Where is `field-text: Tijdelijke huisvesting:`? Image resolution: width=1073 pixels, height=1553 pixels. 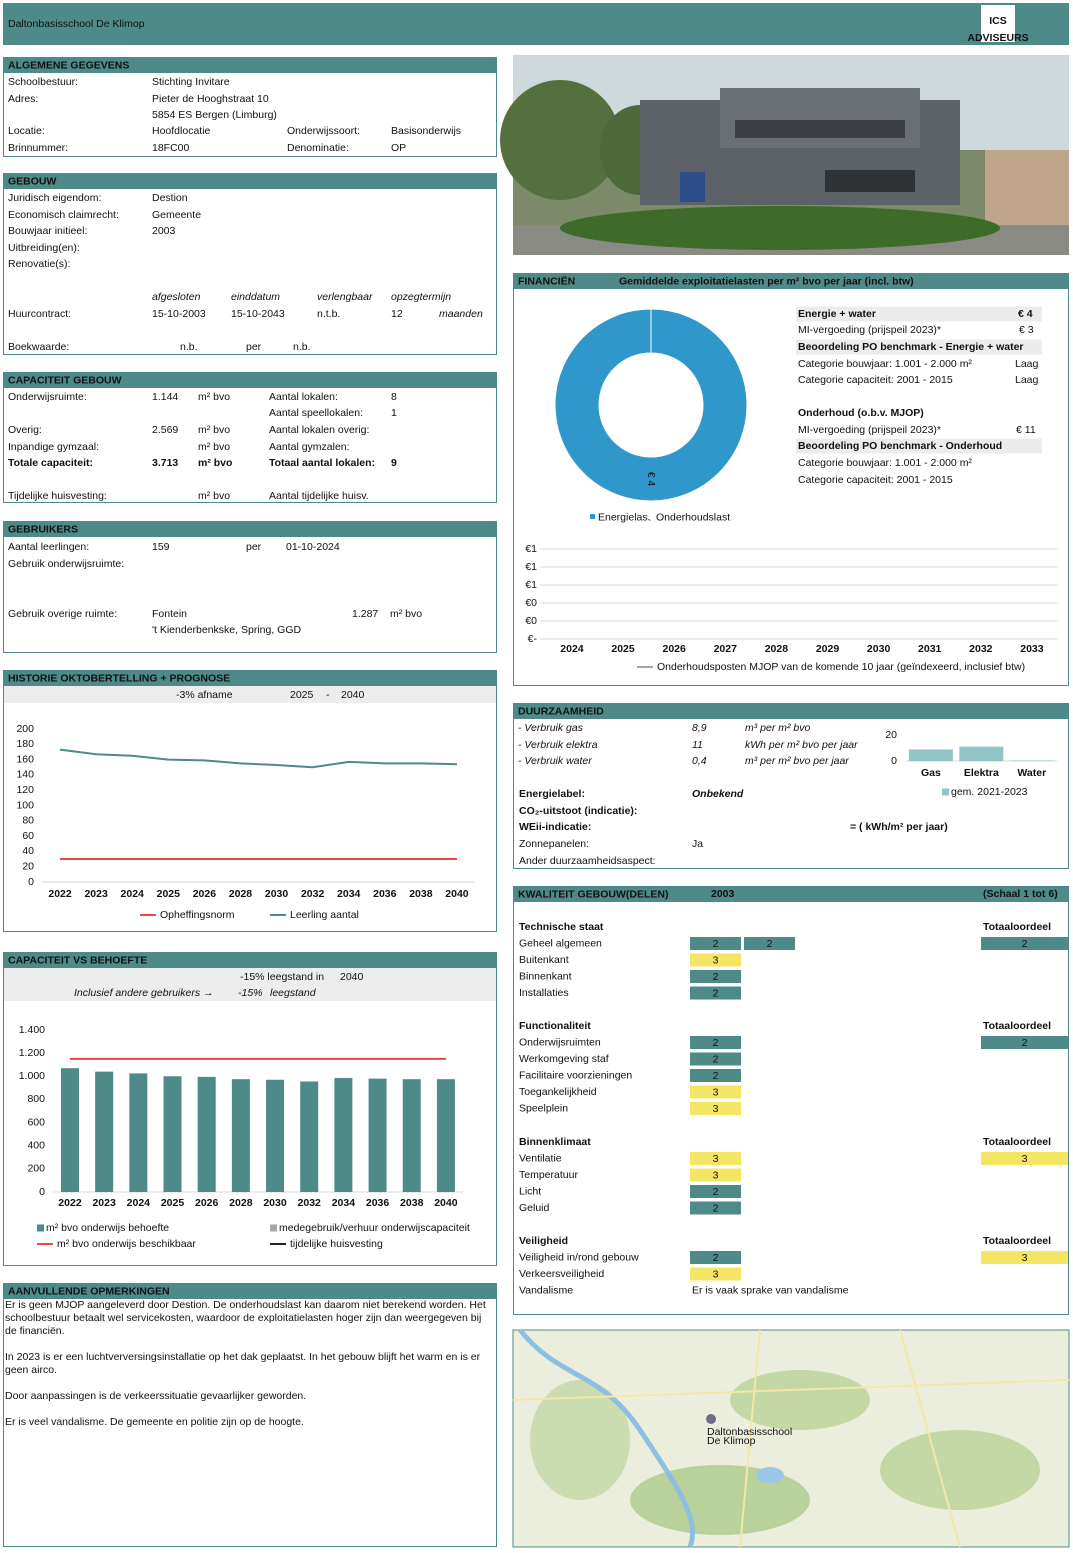
field-text: Tijdelijke huisvesting: is located at coordinates (57, 496).